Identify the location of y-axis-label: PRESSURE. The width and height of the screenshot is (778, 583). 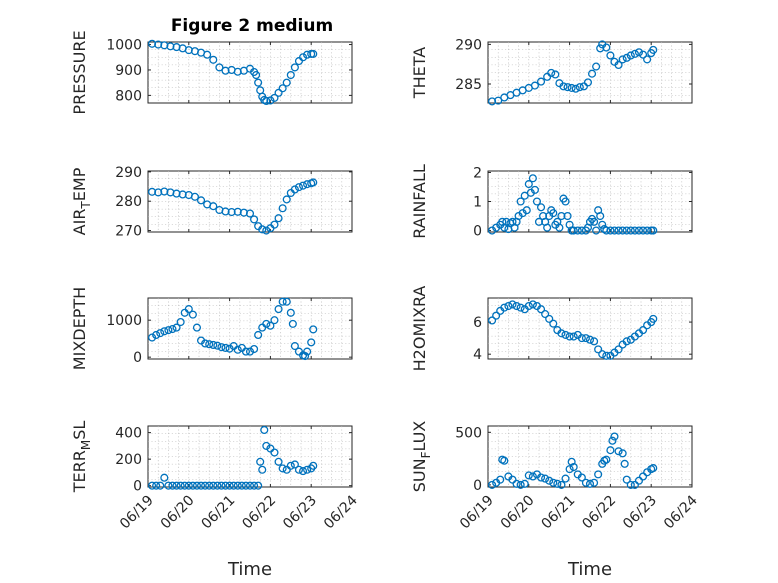
(79, 72).